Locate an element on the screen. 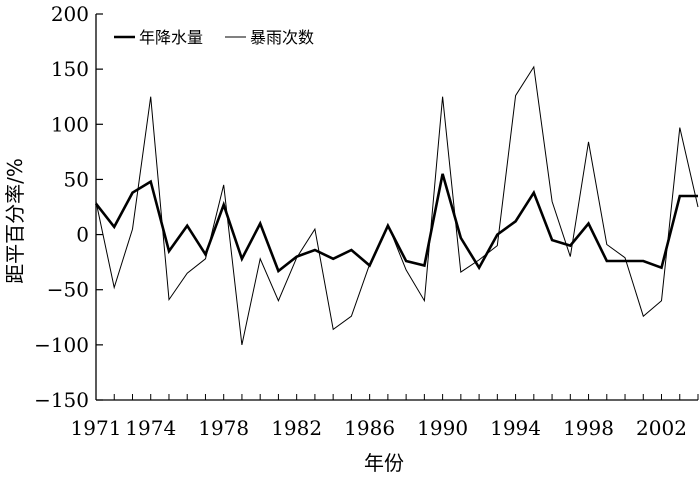  x-tick-label: 1982 is located at coordinates (296, 428).